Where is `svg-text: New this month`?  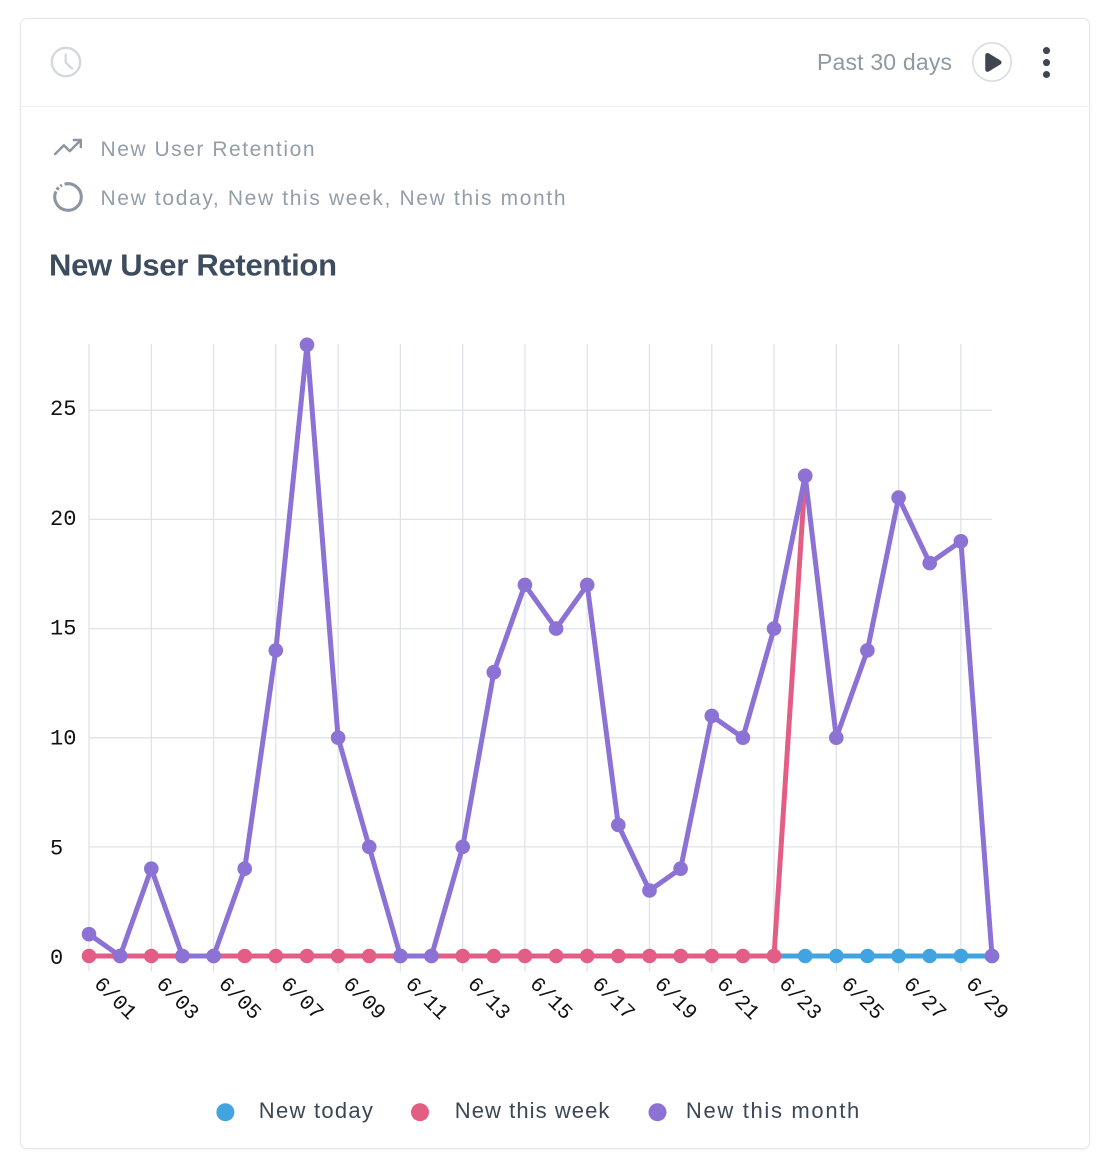 svg-text: New this month is located at coordinates (772, 1110).